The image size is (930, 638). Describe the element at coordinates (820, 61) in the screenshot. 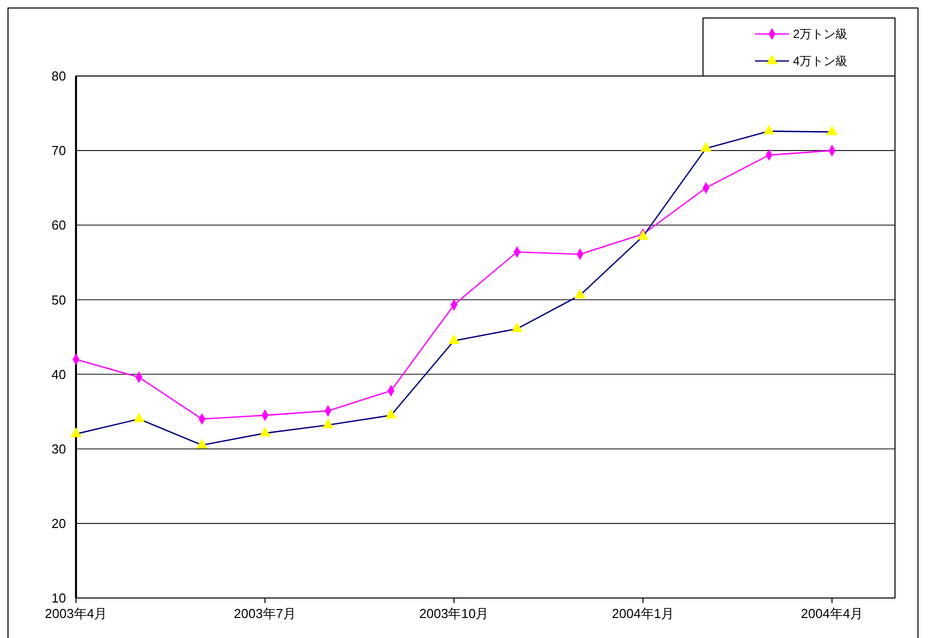

I see `legend-label: 4万トン級` at that location.